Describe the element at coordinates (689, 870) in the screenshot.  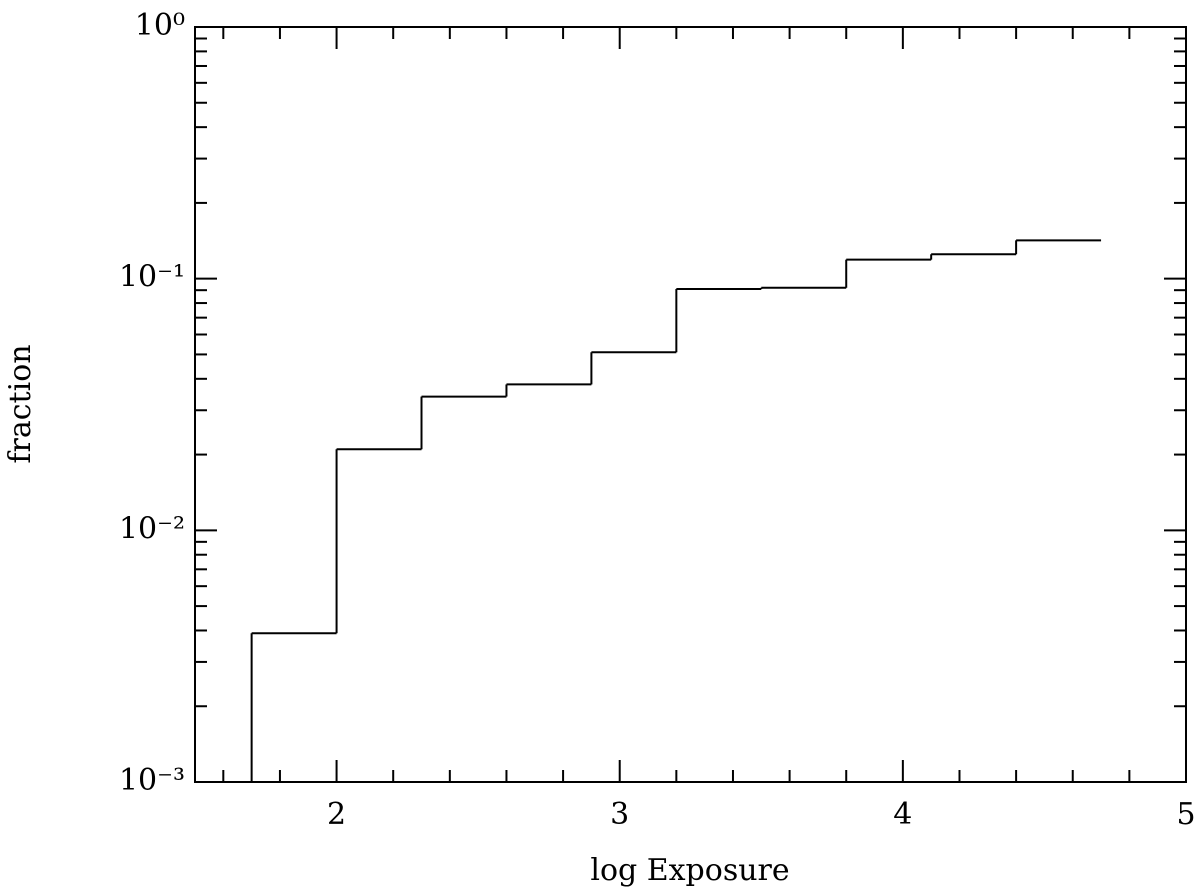
I see `x-axis-label: log Exposure` at that location.